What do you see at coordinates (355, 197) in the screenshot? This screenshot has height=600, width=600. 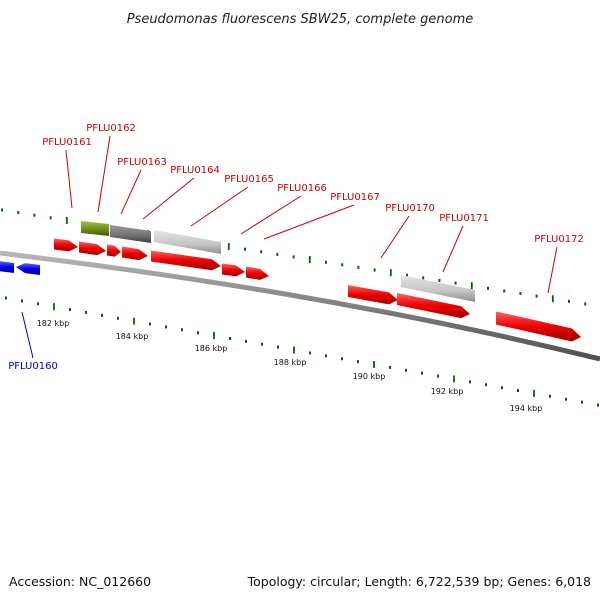 I see `gene-label-pflu0167: PFLU0167` at bounding box center [355, 197].